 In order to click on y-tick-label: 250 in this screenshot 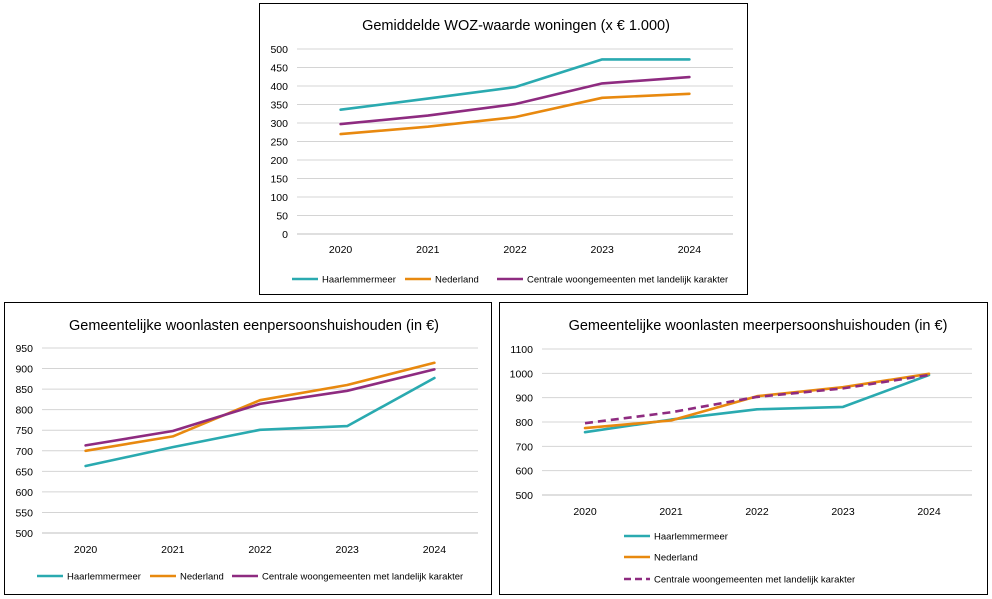, I will do `click(279, 143)`.